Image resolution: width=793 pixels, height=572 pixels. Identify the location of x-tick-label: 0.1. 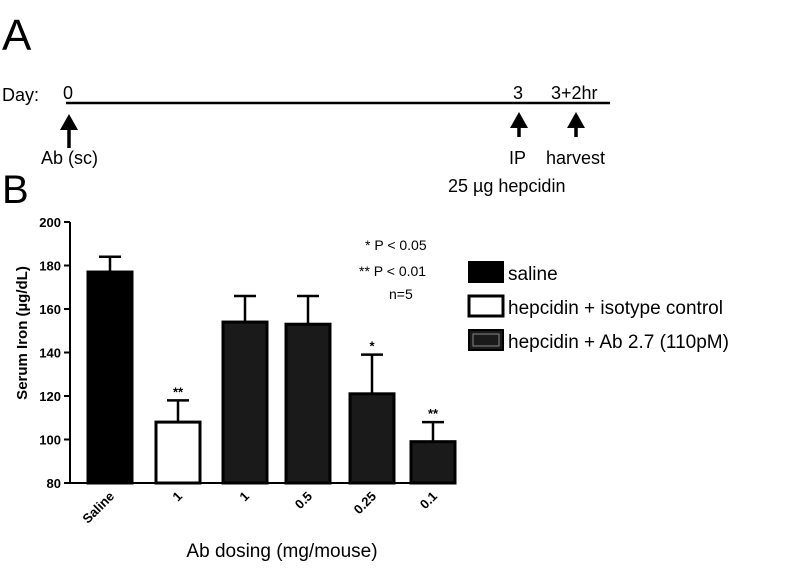
(428, 500).